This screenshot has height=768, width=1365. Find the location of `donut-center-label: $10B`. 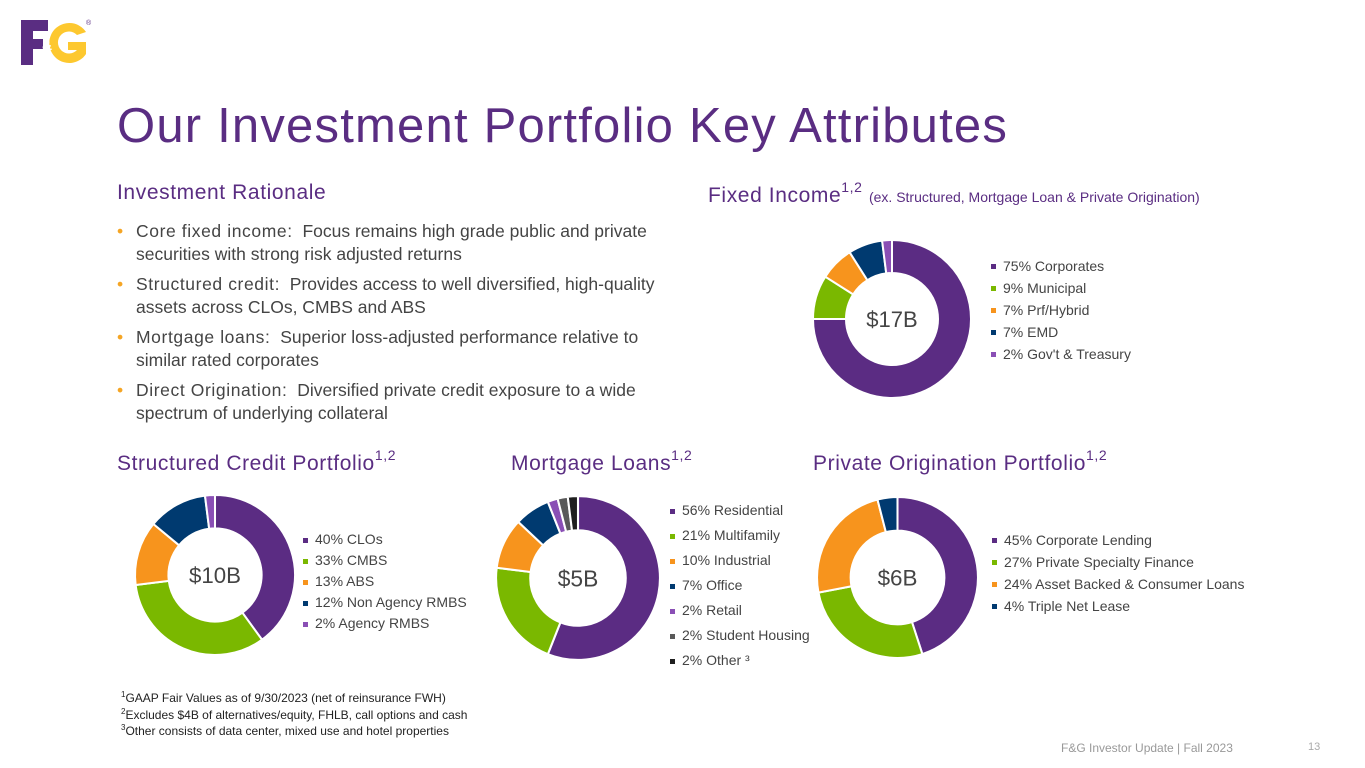

donut-center-label: $10B is located at coordinates (215, 575).